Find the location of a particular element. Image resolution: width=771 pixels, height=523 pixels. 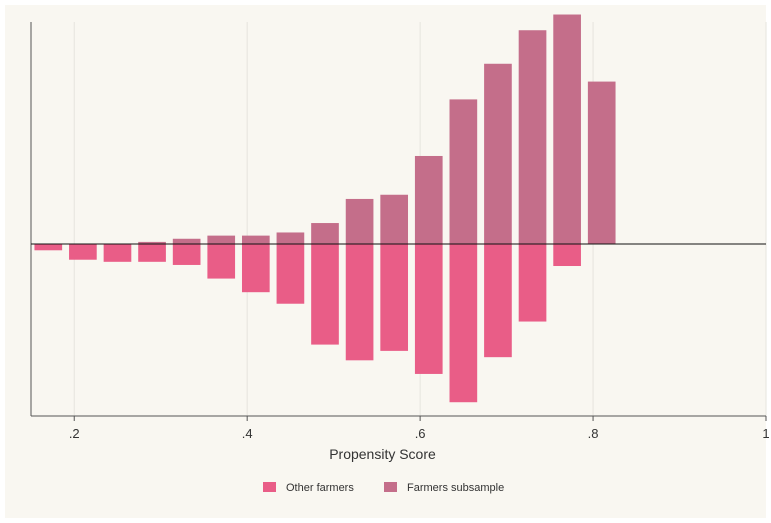

legend-label: Other farmers is located at coordinates (320, 488).